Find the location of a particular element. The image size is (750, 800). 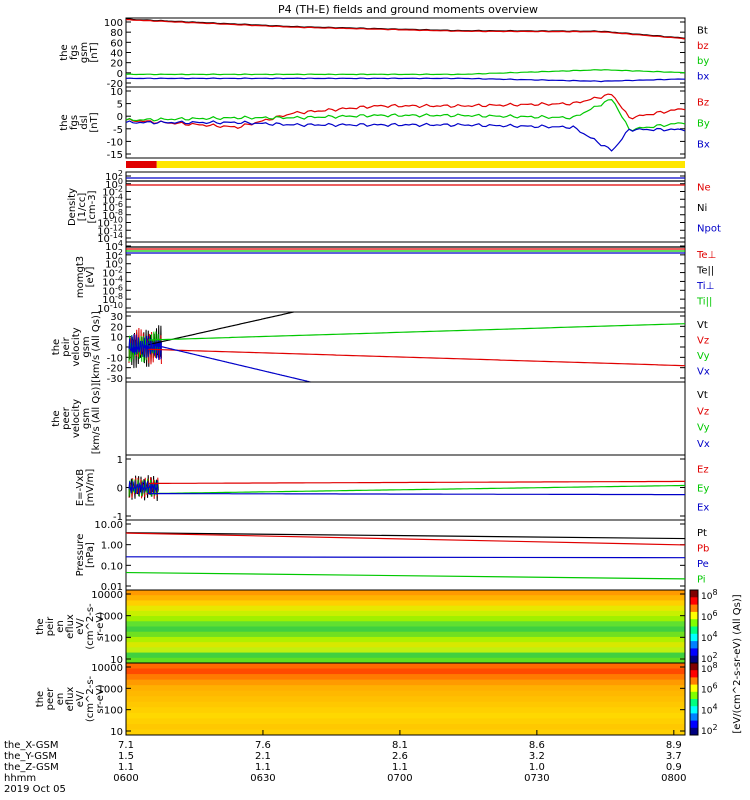

xaxis-value: 0.9 is located at coordinates (674, 767).